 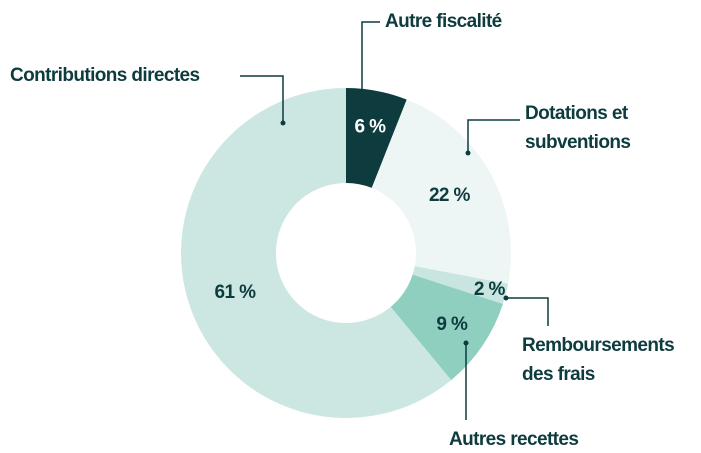 What do you see at coordinates (371, 126) in the screenshot?
I see `value-label: 6 %` at bounding box center [371, 126].